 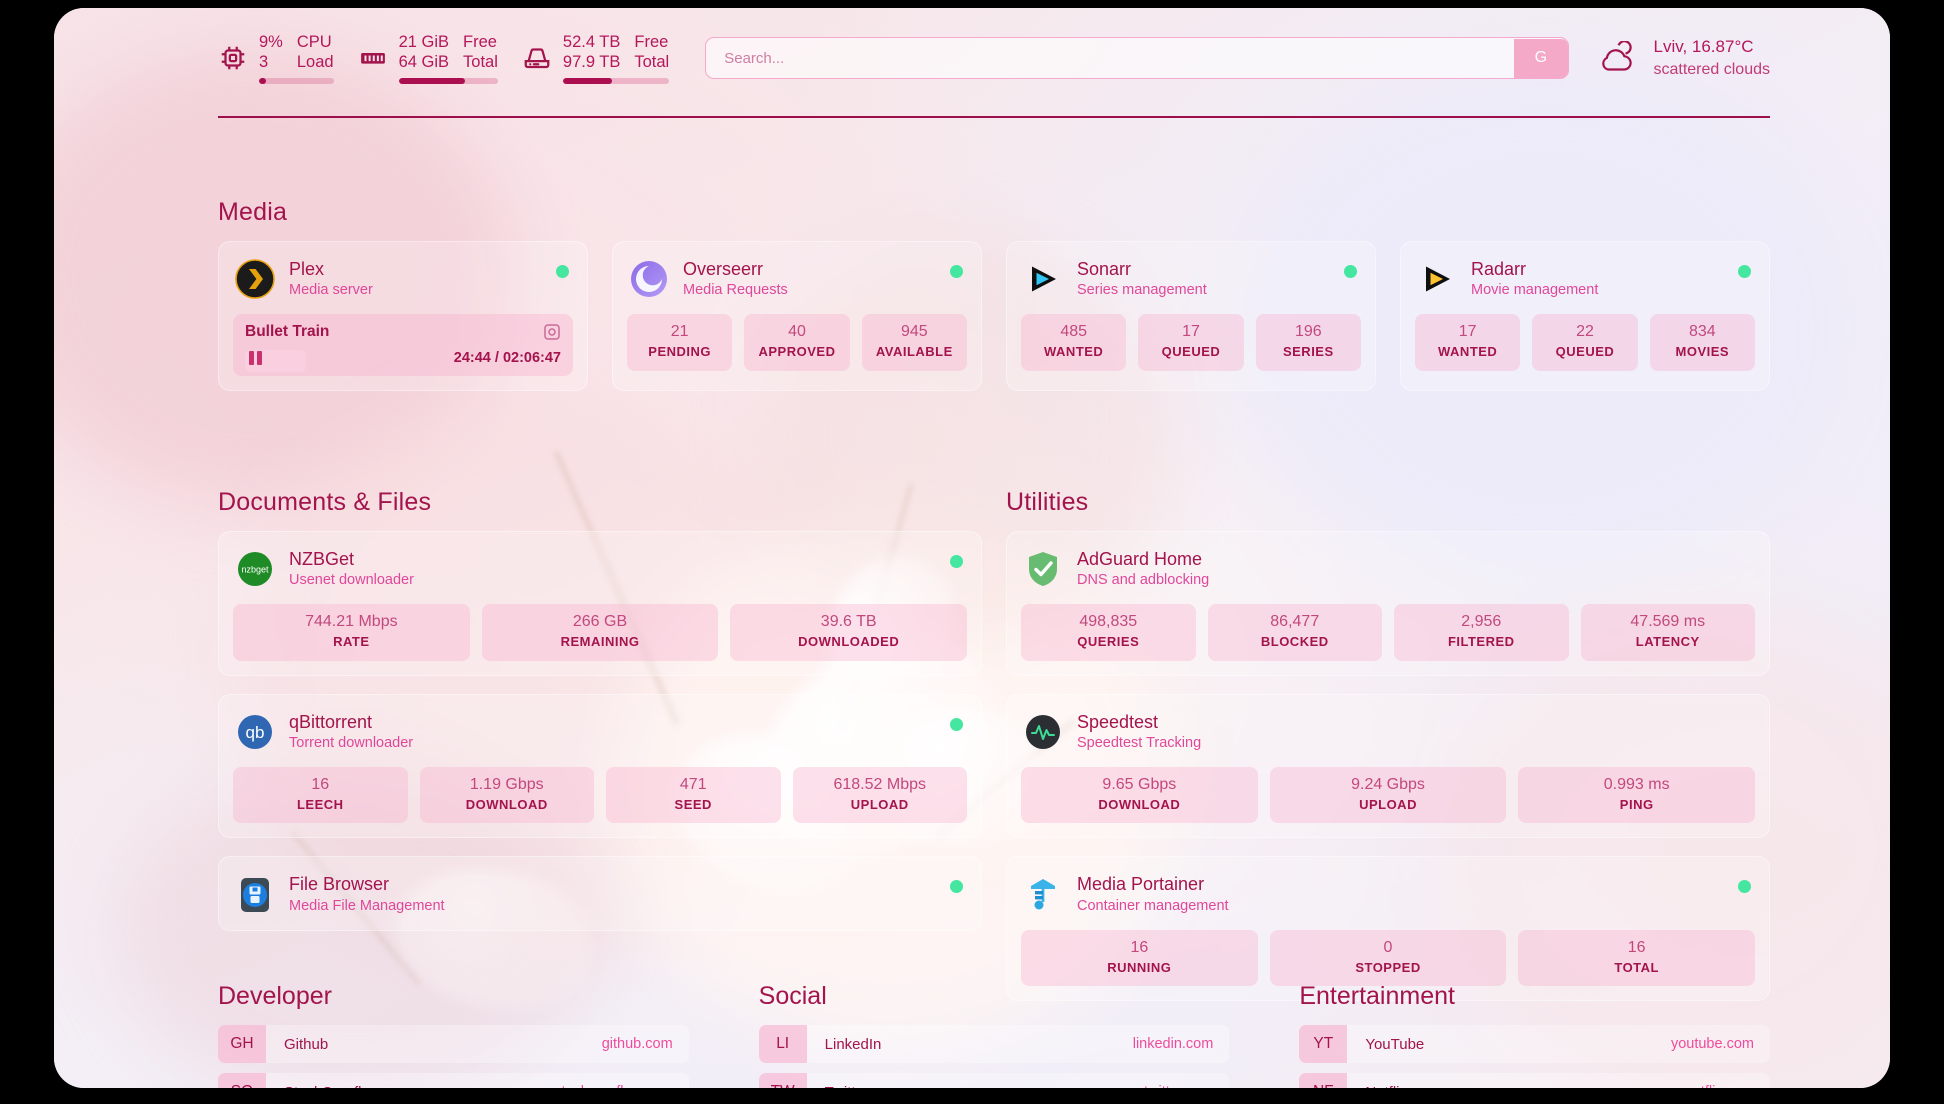 I want to click on stat-value: 0, so click(x=1388, y=947).